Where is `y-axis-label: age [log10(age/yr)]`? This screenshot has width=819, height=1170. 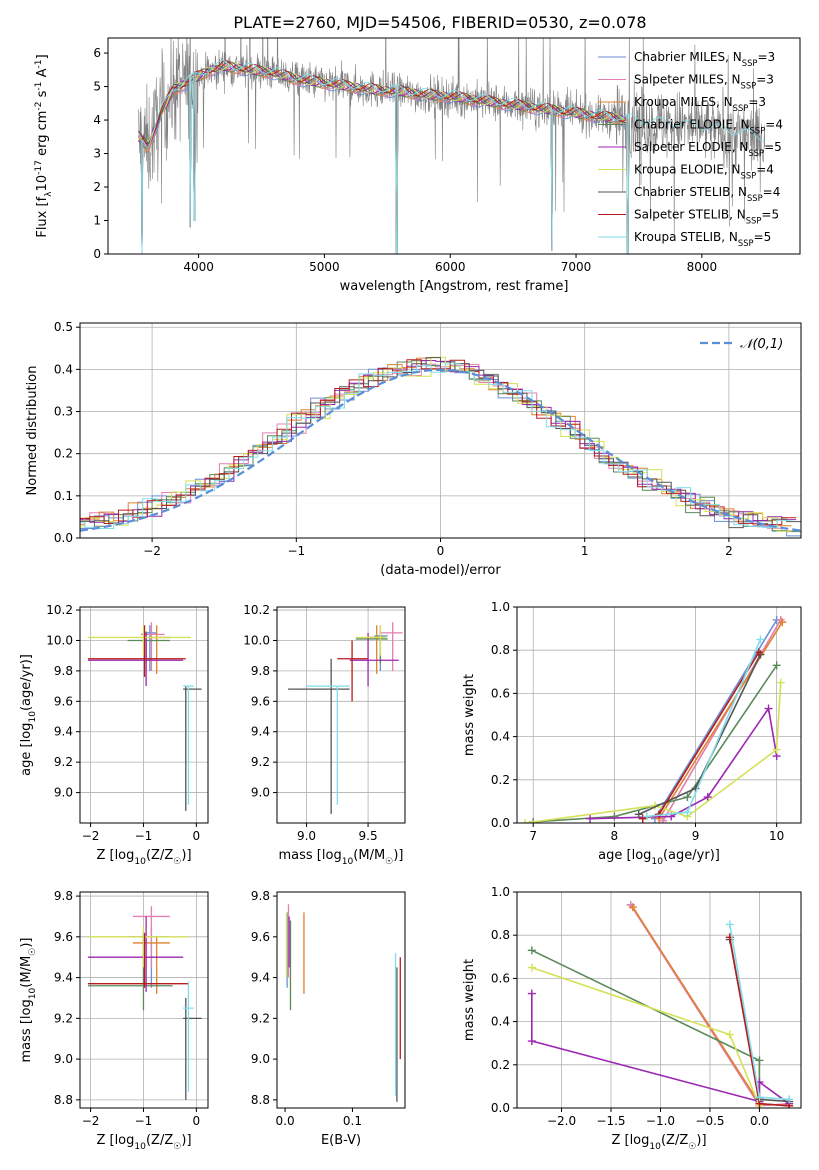
y-axis-label: age [log10(age/yr)] is located at coordinates (28, 715).